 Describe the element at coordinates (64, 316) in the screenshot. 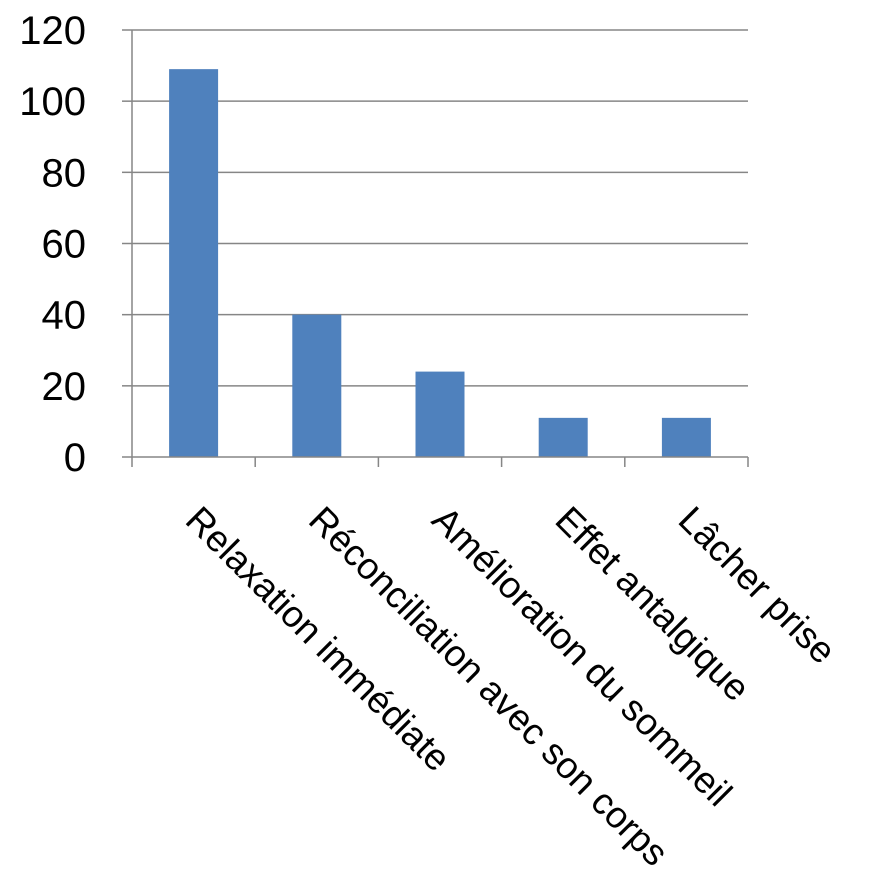

I see `y-tick-label: 40` at that location.